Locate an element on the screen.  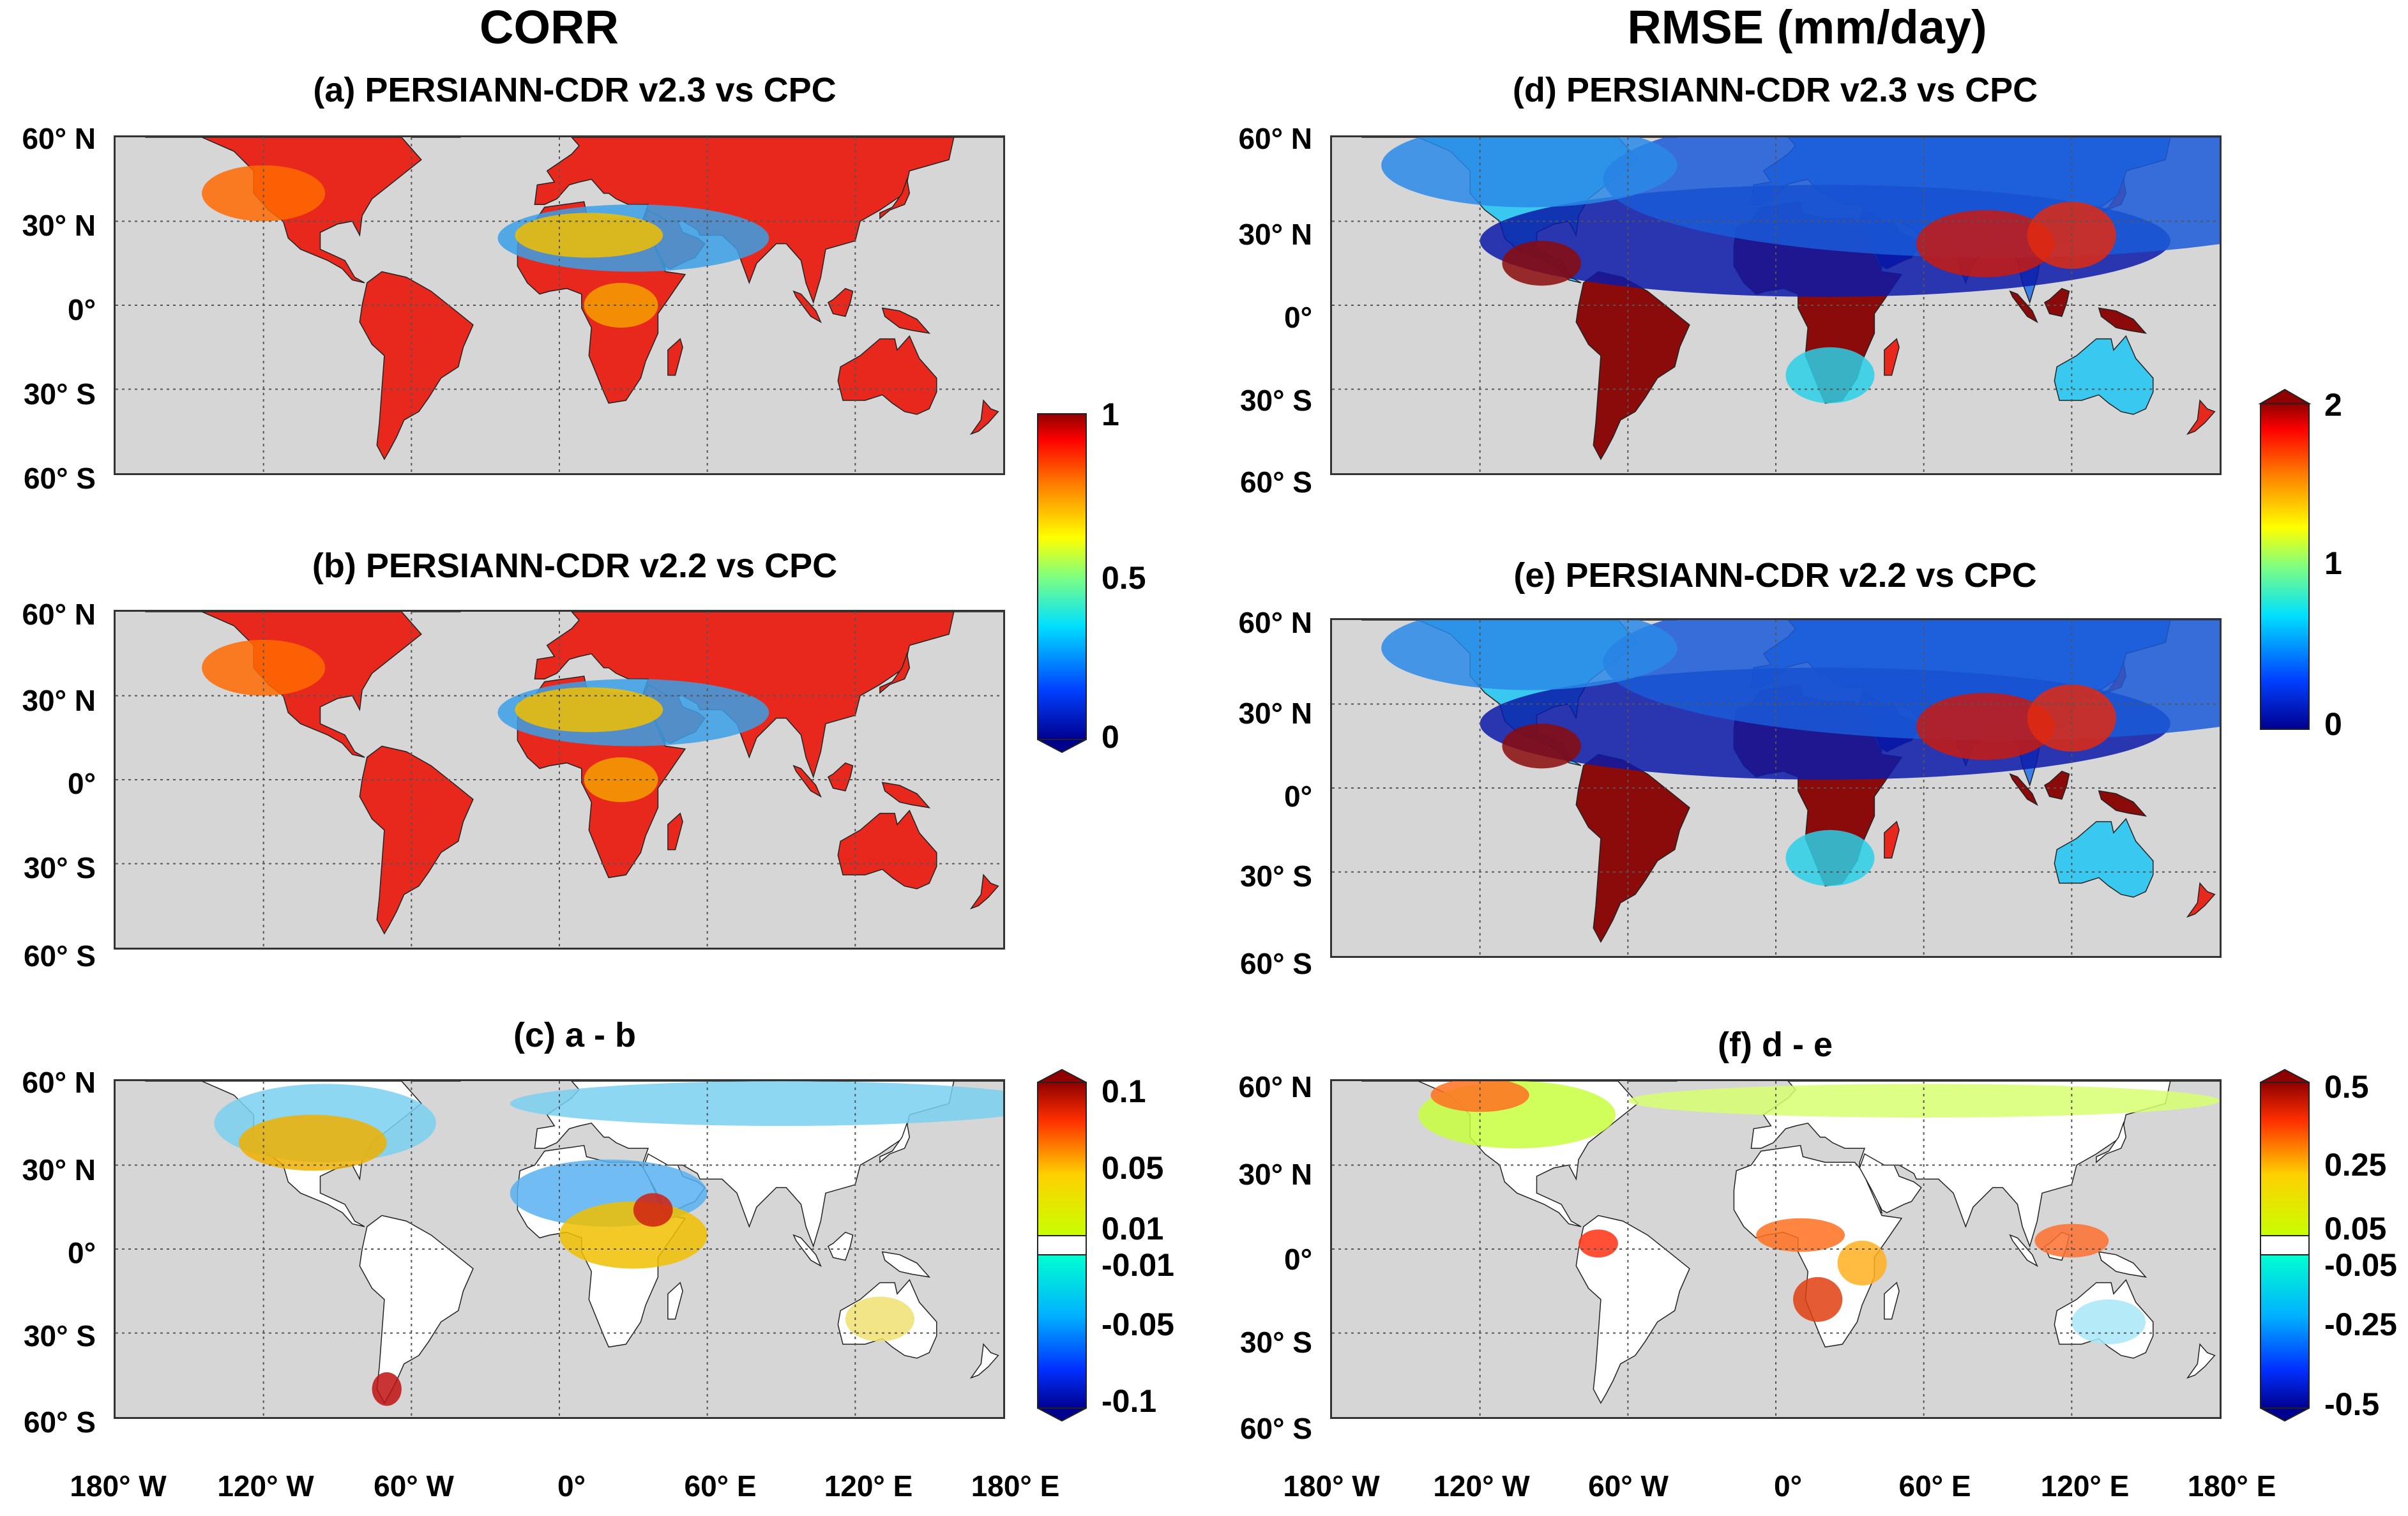
colorbar-rmse-diff-bar-bottom is located at coordinates (2285, 1331).